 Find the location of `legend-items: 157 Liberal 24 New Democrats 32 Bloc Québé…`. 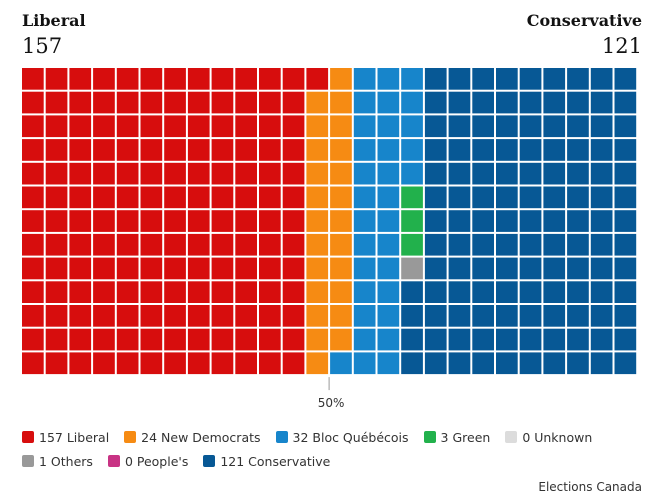

legend-items: 157 Liberal 24 New Democrats 32 Bloc Québé… is located at coordinates (337, 452).